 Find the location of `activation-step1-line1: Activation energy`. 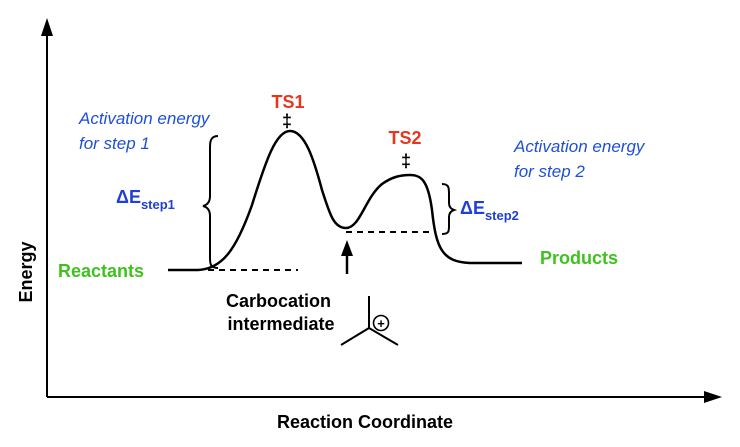

activation-step1-line1: Activation energy is located at coordinates (144, 118).